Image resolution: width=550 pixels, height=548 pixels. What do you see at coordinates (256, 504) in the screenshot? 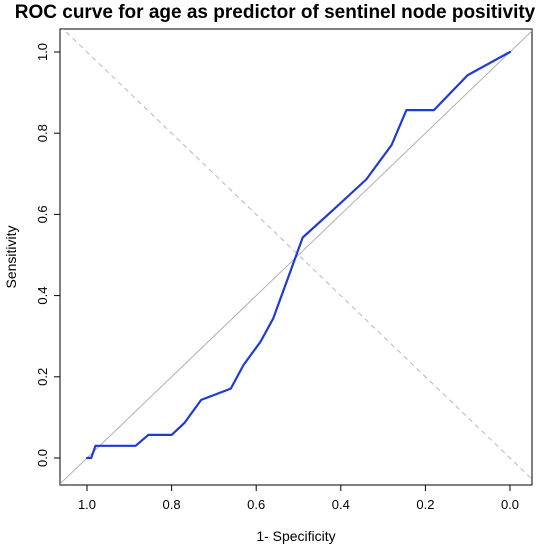
I see `x-tick-label: 0.6` at bounding box center [256, 504].